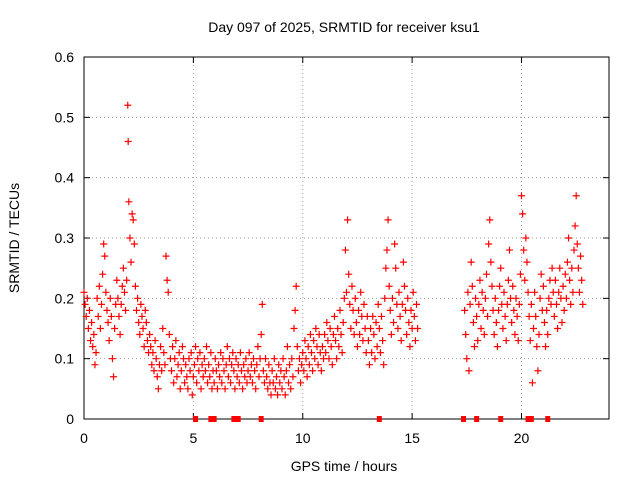 This screenshot has width=640, height=480. Describe the element at coordinates (303, 438) in the screenshot. I see `x-tick-label: 10` at that location.